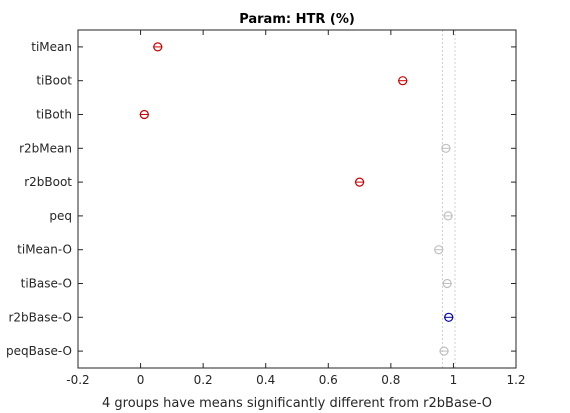 This screenshot has height=413, width=570. I want to click on y-tick-label-tiBoot: tiBoot, so click(54, 81).